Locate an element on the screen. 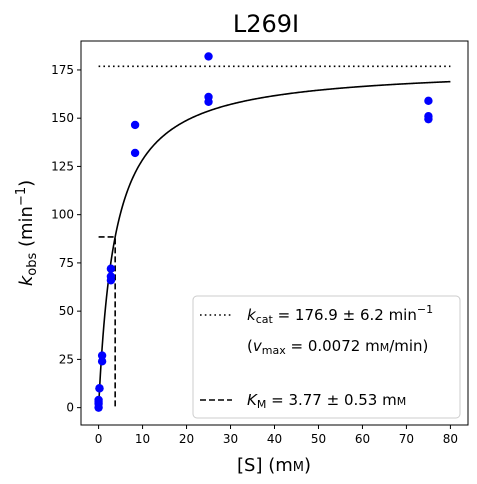 The image size is (477, 484). x-axis-ticks: 0 10 20 30 40 50 60 70 80 is located at coordinates (276, 435).